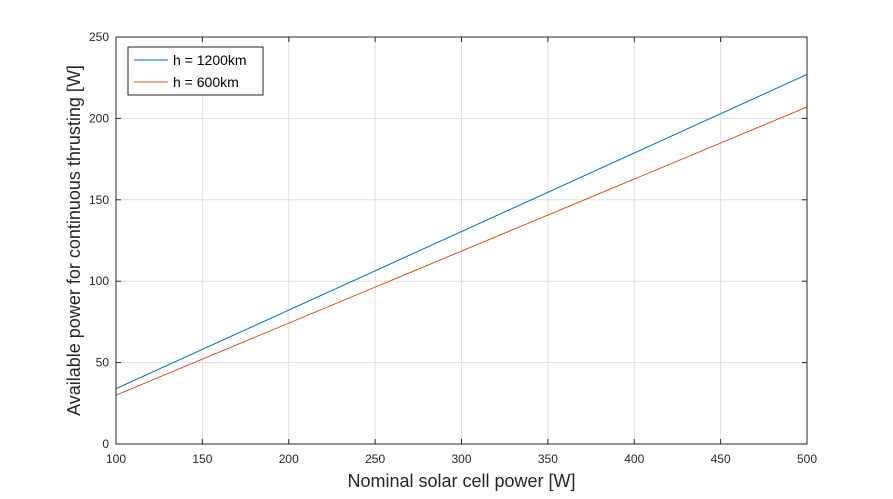 The width and height of the screenshot is (893, 499). Describe the element at coordinates (99, 37) in the screenshot. I see `y-tick-label: 250` at that location.